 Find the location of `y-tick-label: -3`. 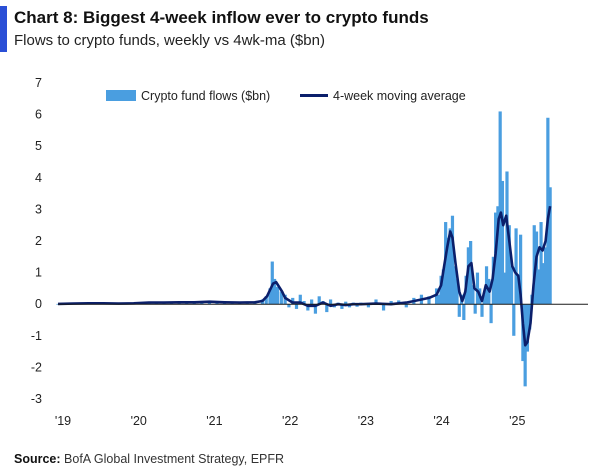

y-tick-label: -3 is located at coordinates (36, 399).